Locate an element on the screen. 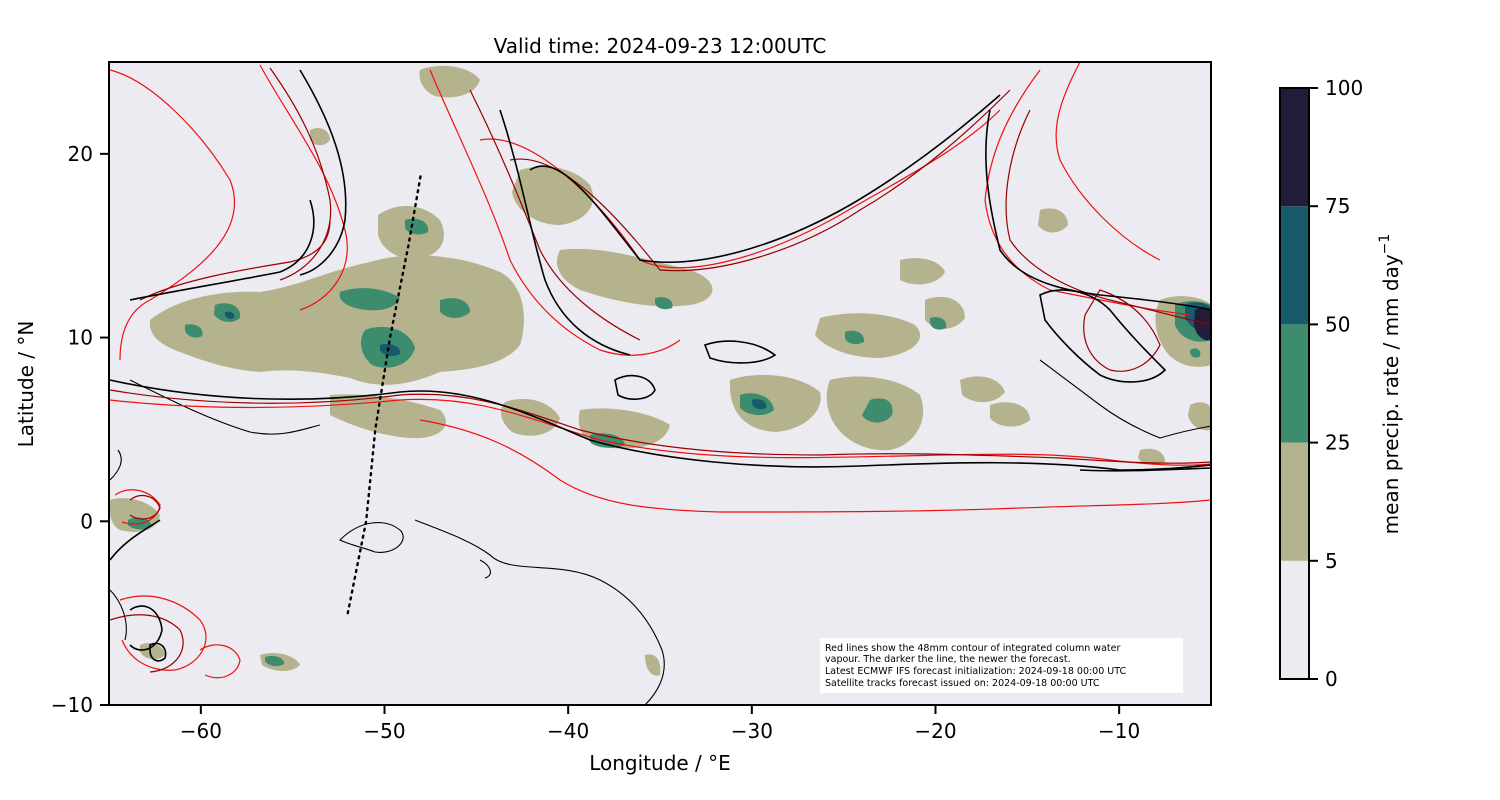 The image size is (1500, 800). x-tick-label: −50 is located at coordinates (384, 731).